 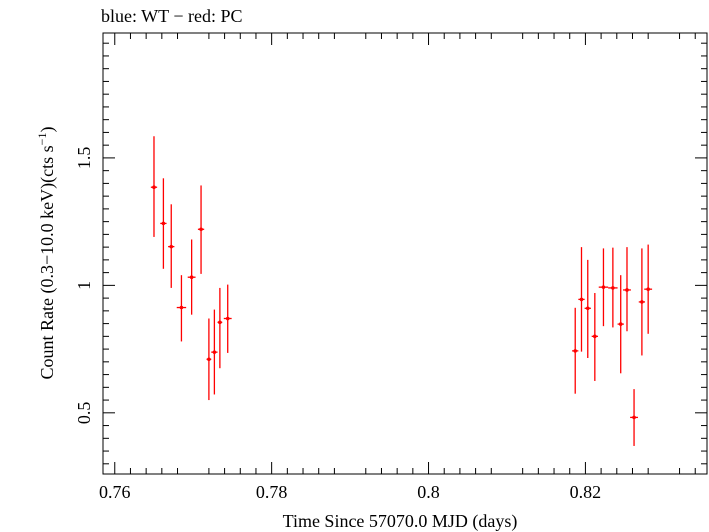 What do you see at coordinates (42, 139) in the screenshot?
I see `y-axis-title-superscript: −1` at bounding box center [42, 139].